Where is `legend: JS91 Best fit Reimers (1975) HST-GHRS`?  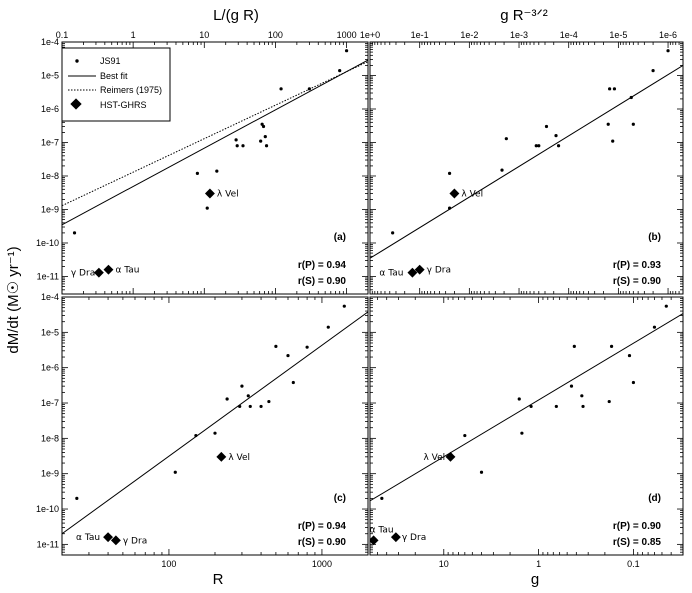
legend: JS91 Best fit Reimers (1975) HST-GHRS is located at coordinates (116, 84).